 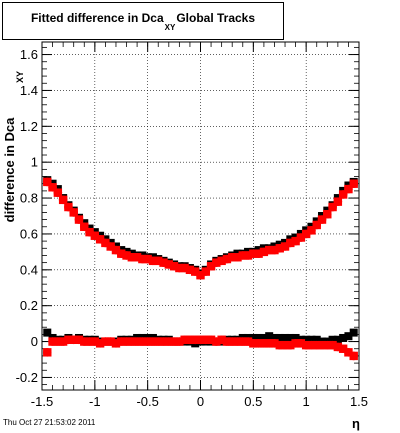 What do you see at coordinates (20, 77) in the screenshot?
I see `y-axis-label-subscript: XY` at bounding box center [20, 77].